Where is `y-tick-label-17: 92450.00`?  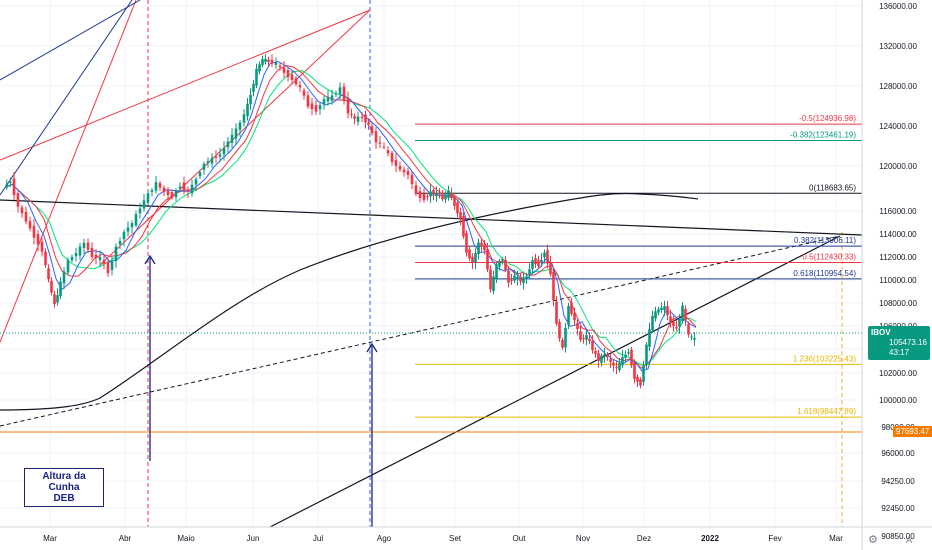
y-tick-label-17: 92450.00 is located at coordinates (898, 508).